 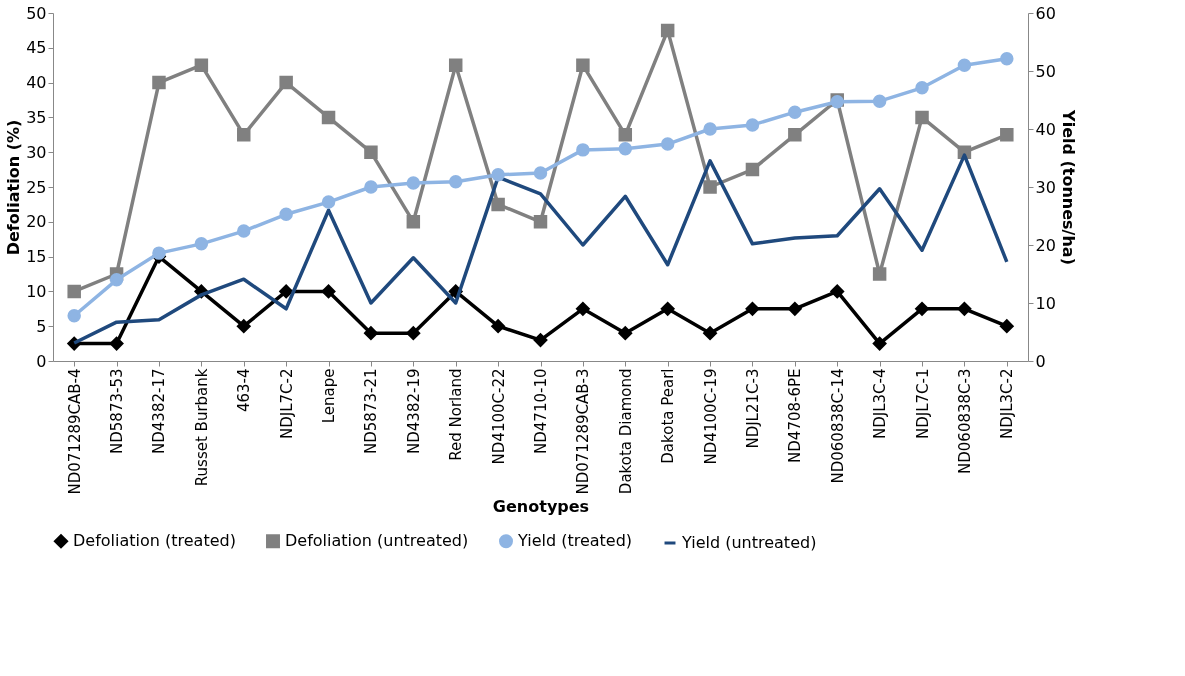 What do you see at coordinates (244, 390) in the screenshot?
I see `x-tick-label: 463-4` at bounding box center [244, 390].